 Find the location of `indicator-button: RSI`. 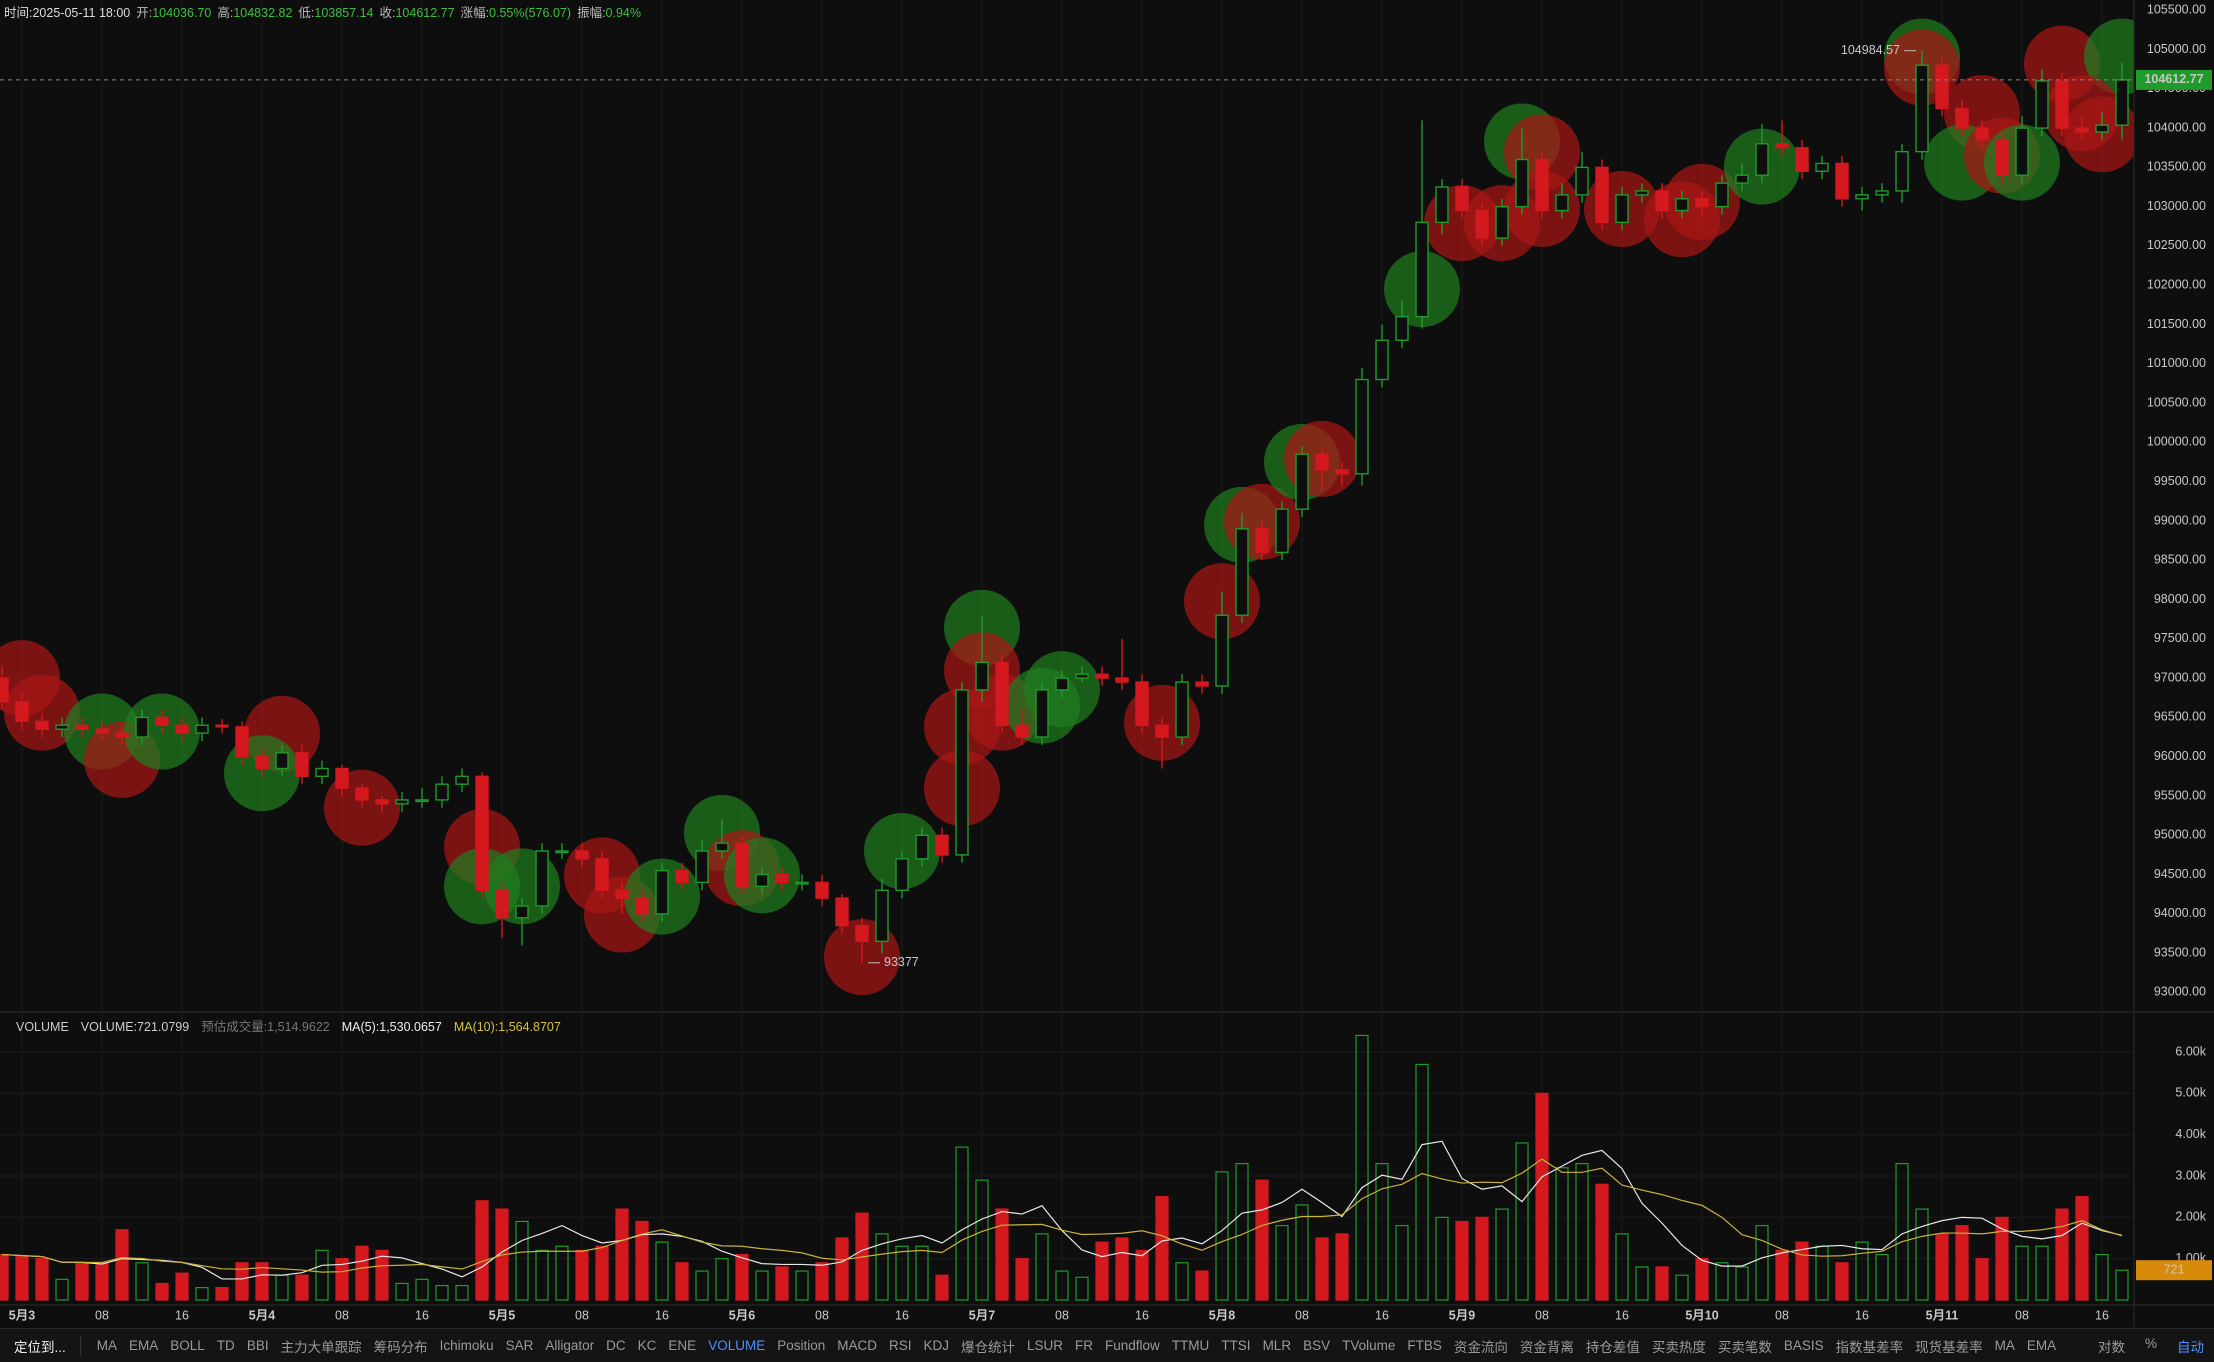

indicator-button: RSI is located at coordinates (900, 1345).